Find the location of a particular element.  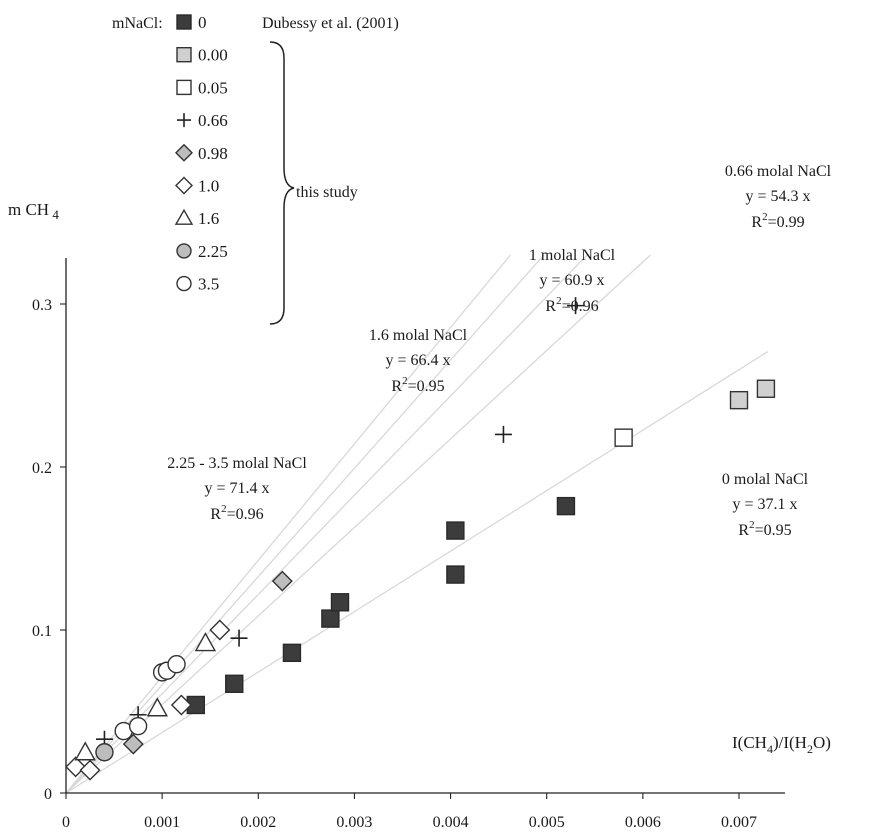

legend-entry-label: 2.25 is located at coordinates (213, 251).